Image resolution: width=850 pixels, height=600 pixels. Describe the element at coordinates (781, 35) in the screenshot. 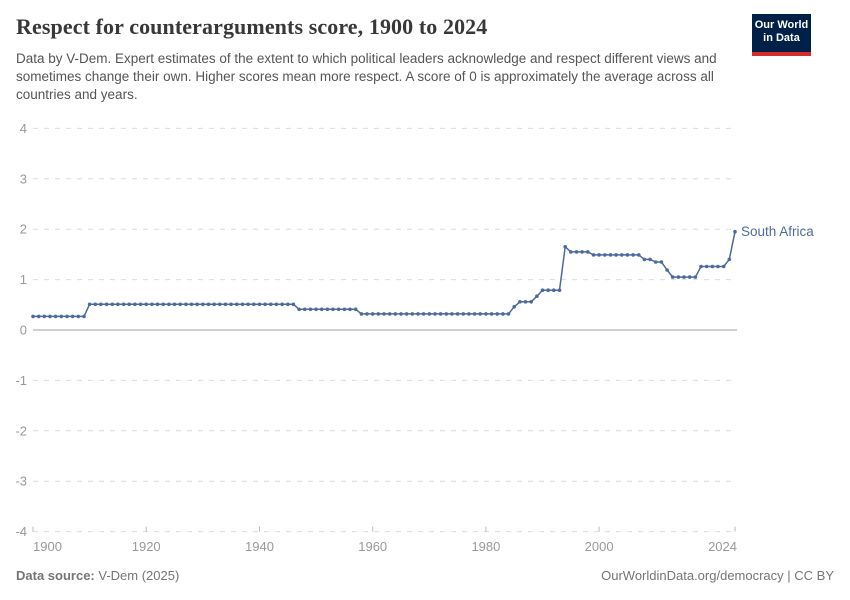

I see `owid-logo: Our World in Data` at that location.